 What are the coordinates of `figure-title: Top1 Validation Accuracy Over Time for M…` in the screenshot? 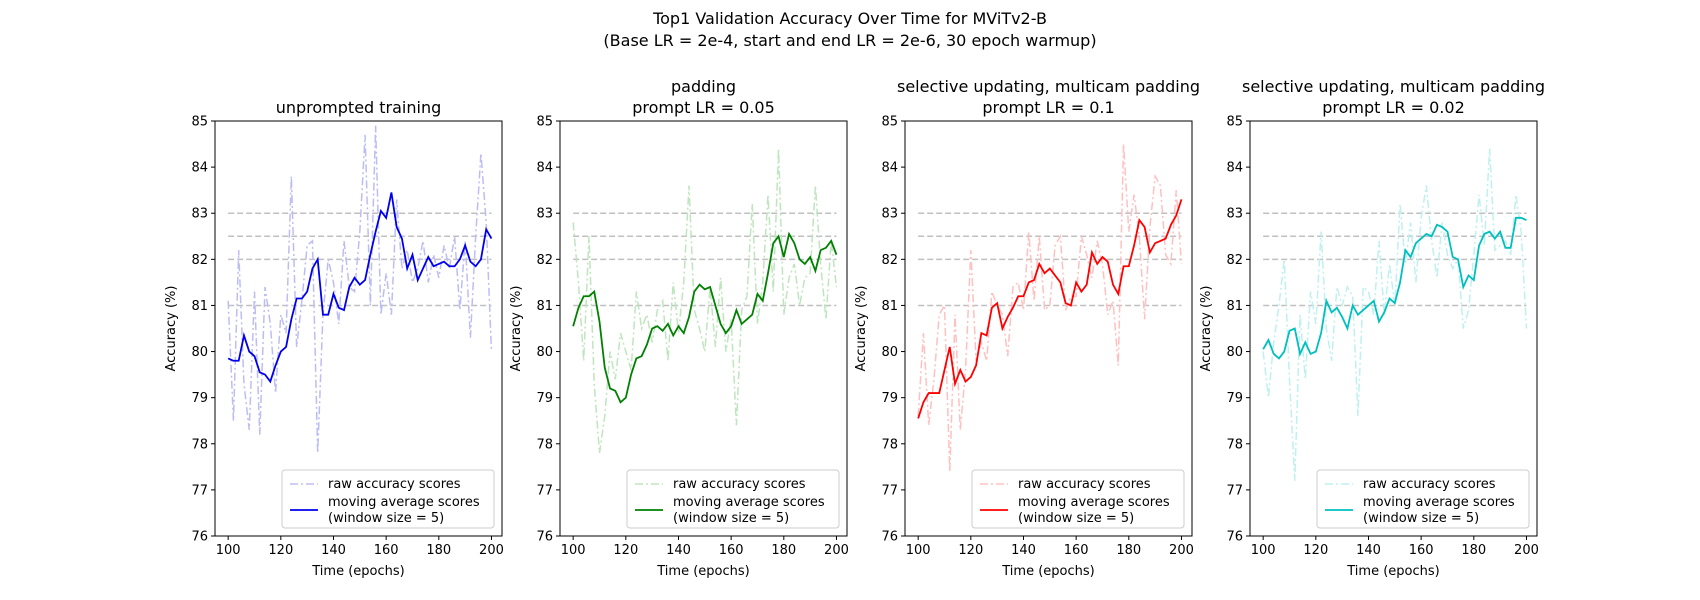 It's located at (850, 18).